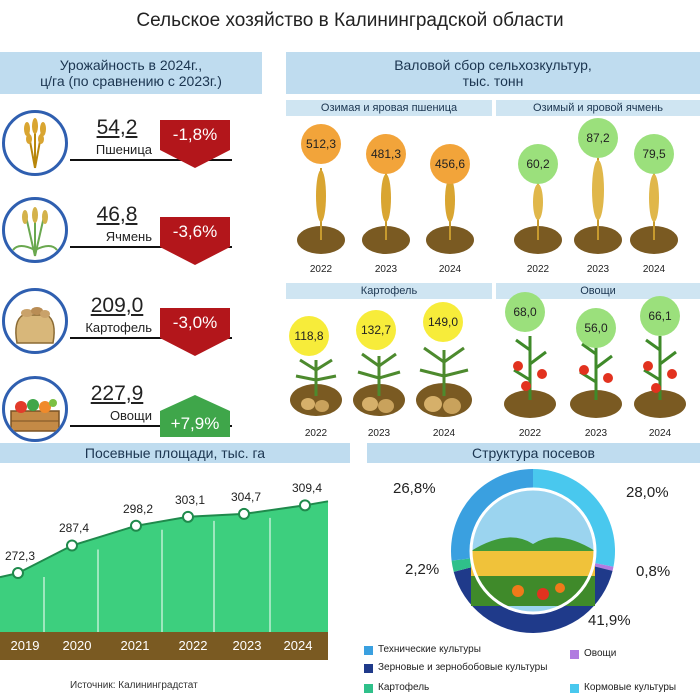 This screenshot has height=700, width=700. Describe the element at coordinates (609, 620) in the screenshot. I see `pie-label: 41,9%` at that location.